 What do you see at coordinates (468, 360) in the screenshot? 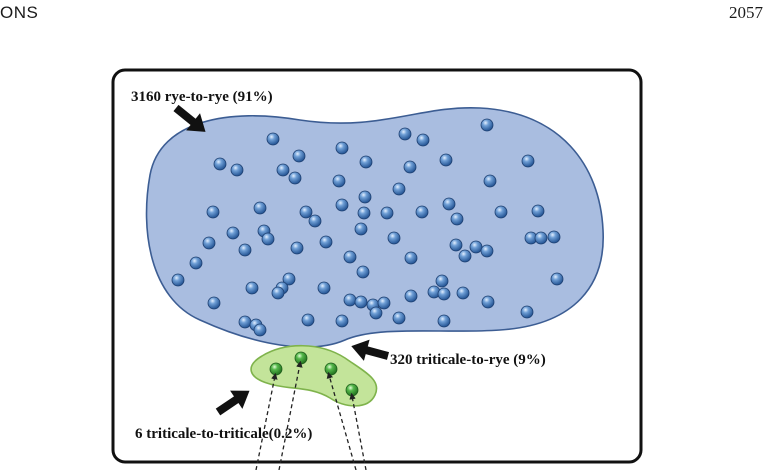
I see `label-triticale-to-rye: 320 triticale-to-rye (9%)` at bounding box center [468, 360].